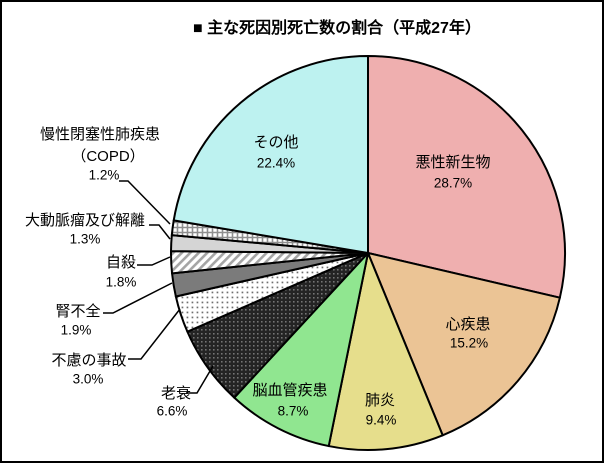 This screenshot has height=463, width=604. What do you see at coordinates (76, 330) in the screenshot?
I see `slice-pct-renal-failure: 1.9%` at bounding box center [76, 330].